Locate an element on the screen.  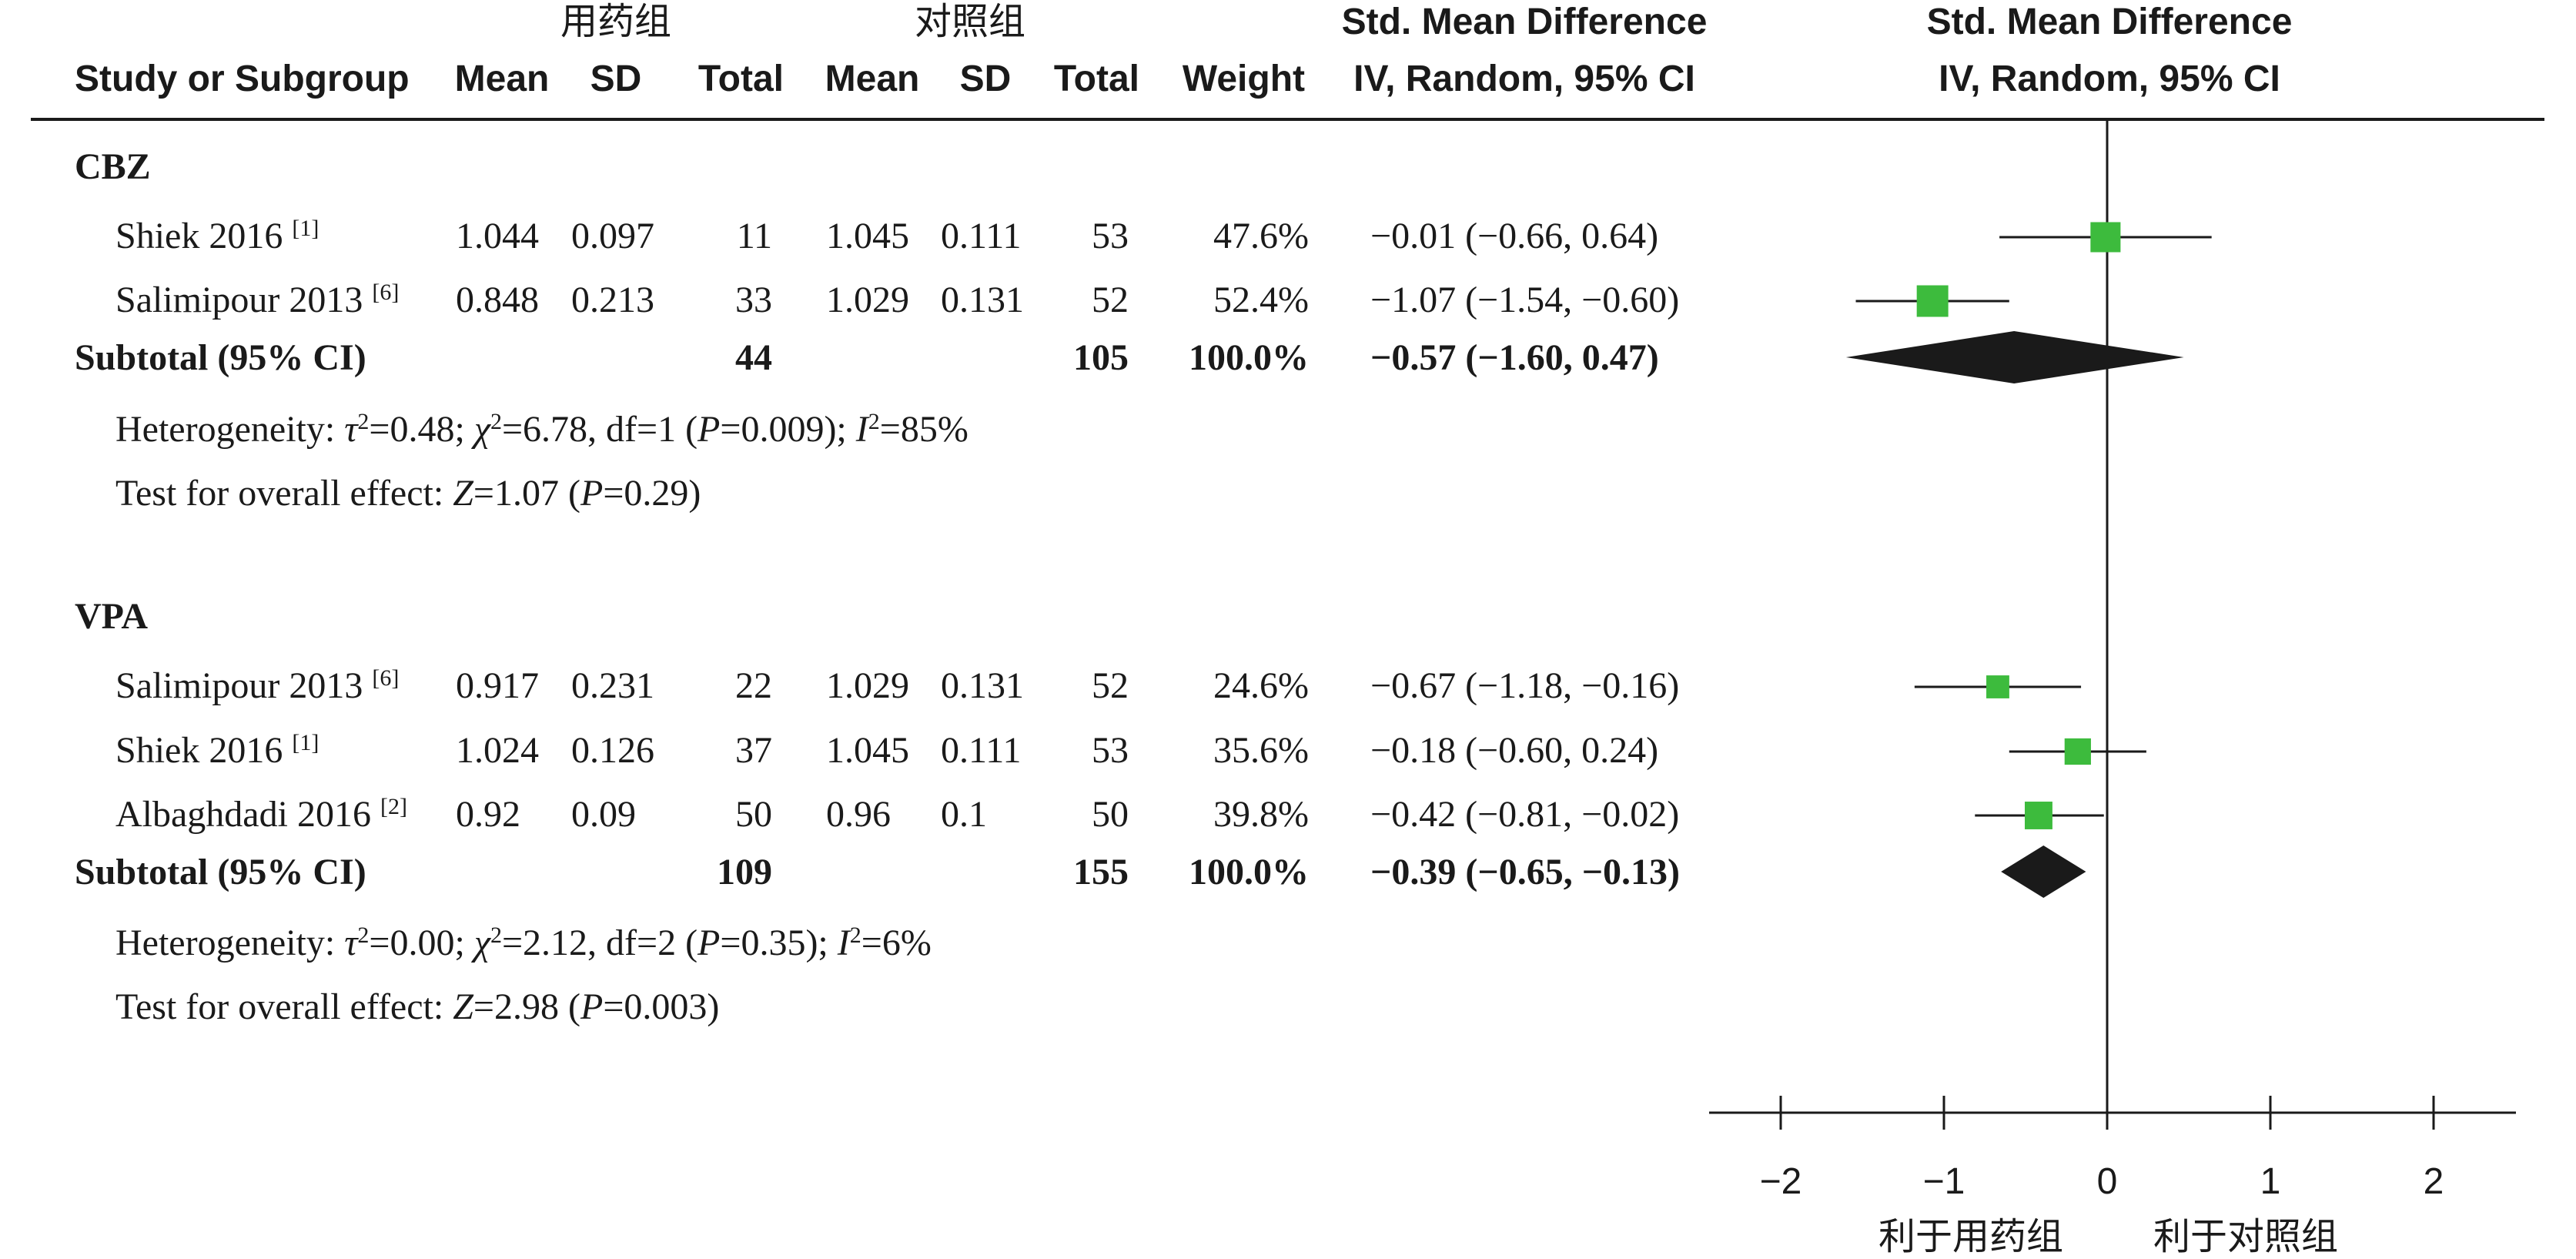
favours-control: 利于对照组 is located at coordinates (2245, 1236).